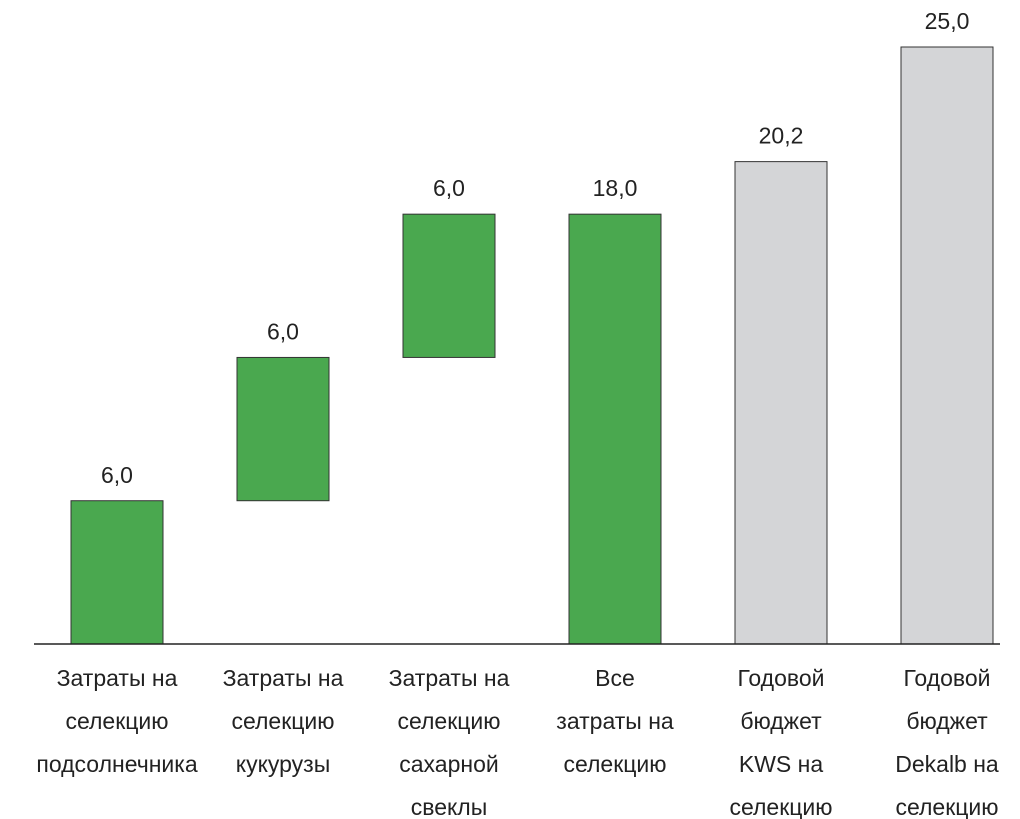 Image resolution: width=1020 pixels, height=819 pixels. I want to click on x-tick-label: KWS на, so click(781, 764).